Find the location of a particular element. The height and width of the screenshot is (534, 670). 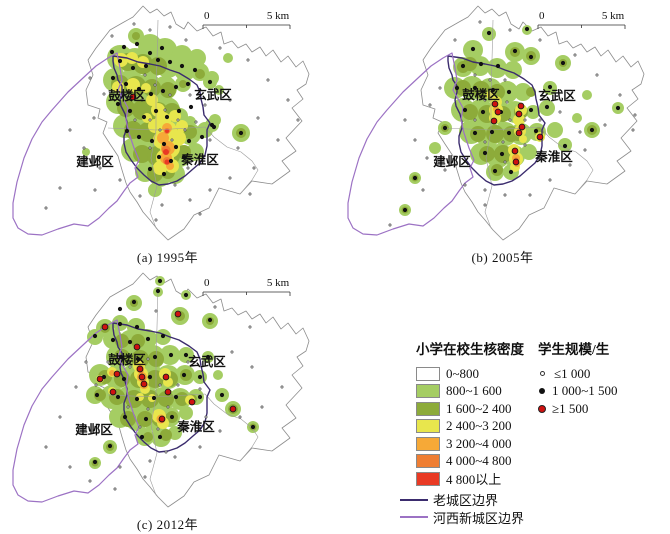

density-legend-row: 2 400~3 200 is located at coordinates (470, 425).